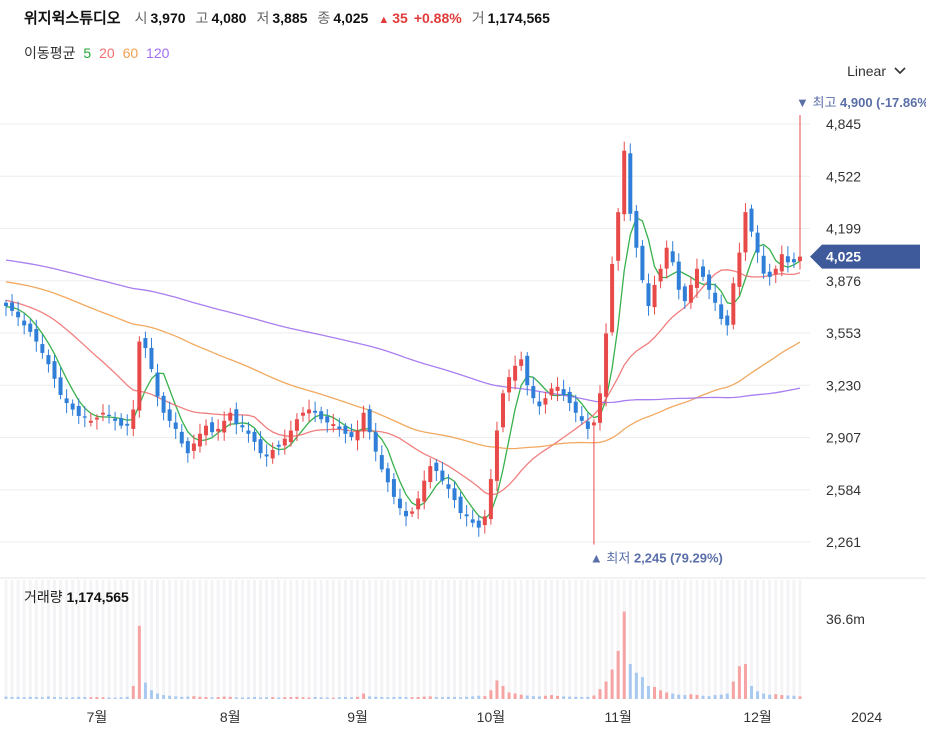 Image resolution: width=926 pixels, height=730 pixels. What do you see at coordinates (76, 597) in the screenshot?
I see `volume-panel-title: 거래량 1,174,565` at bounding box center [76, 597].